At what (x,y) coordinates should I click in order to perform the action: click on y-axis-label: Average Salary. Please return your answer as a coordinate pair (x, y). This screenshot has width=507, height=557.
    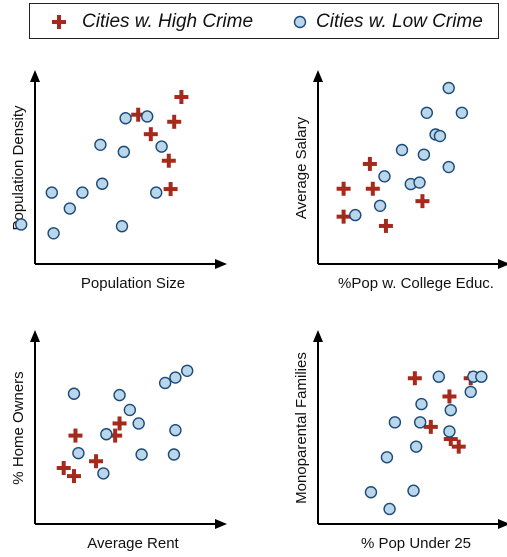
    Looking at the image, I should click on (301, 167).